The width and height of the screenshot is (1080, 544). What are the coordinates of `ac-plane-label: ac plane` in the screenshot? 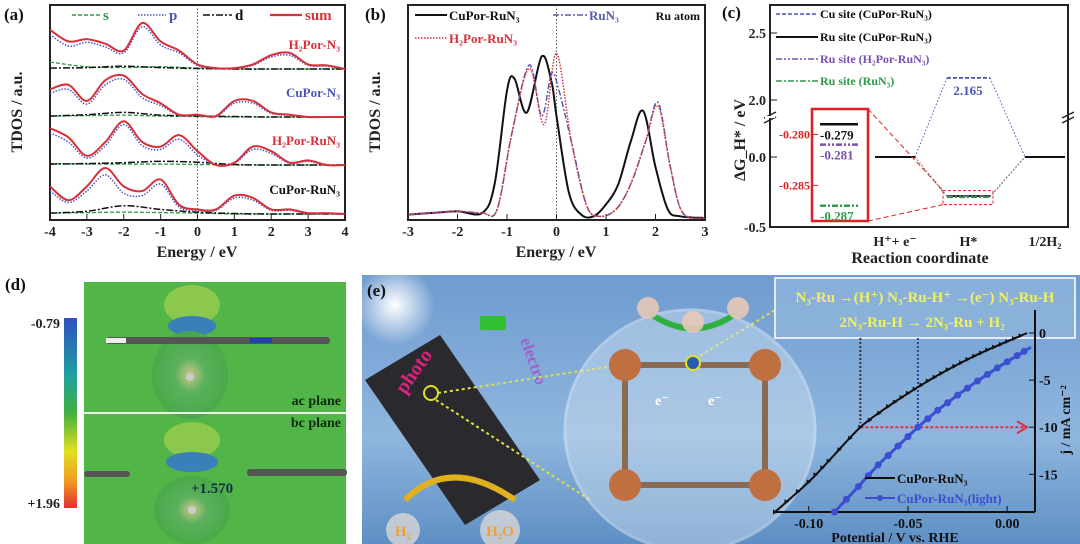 It's located at (316, 401).